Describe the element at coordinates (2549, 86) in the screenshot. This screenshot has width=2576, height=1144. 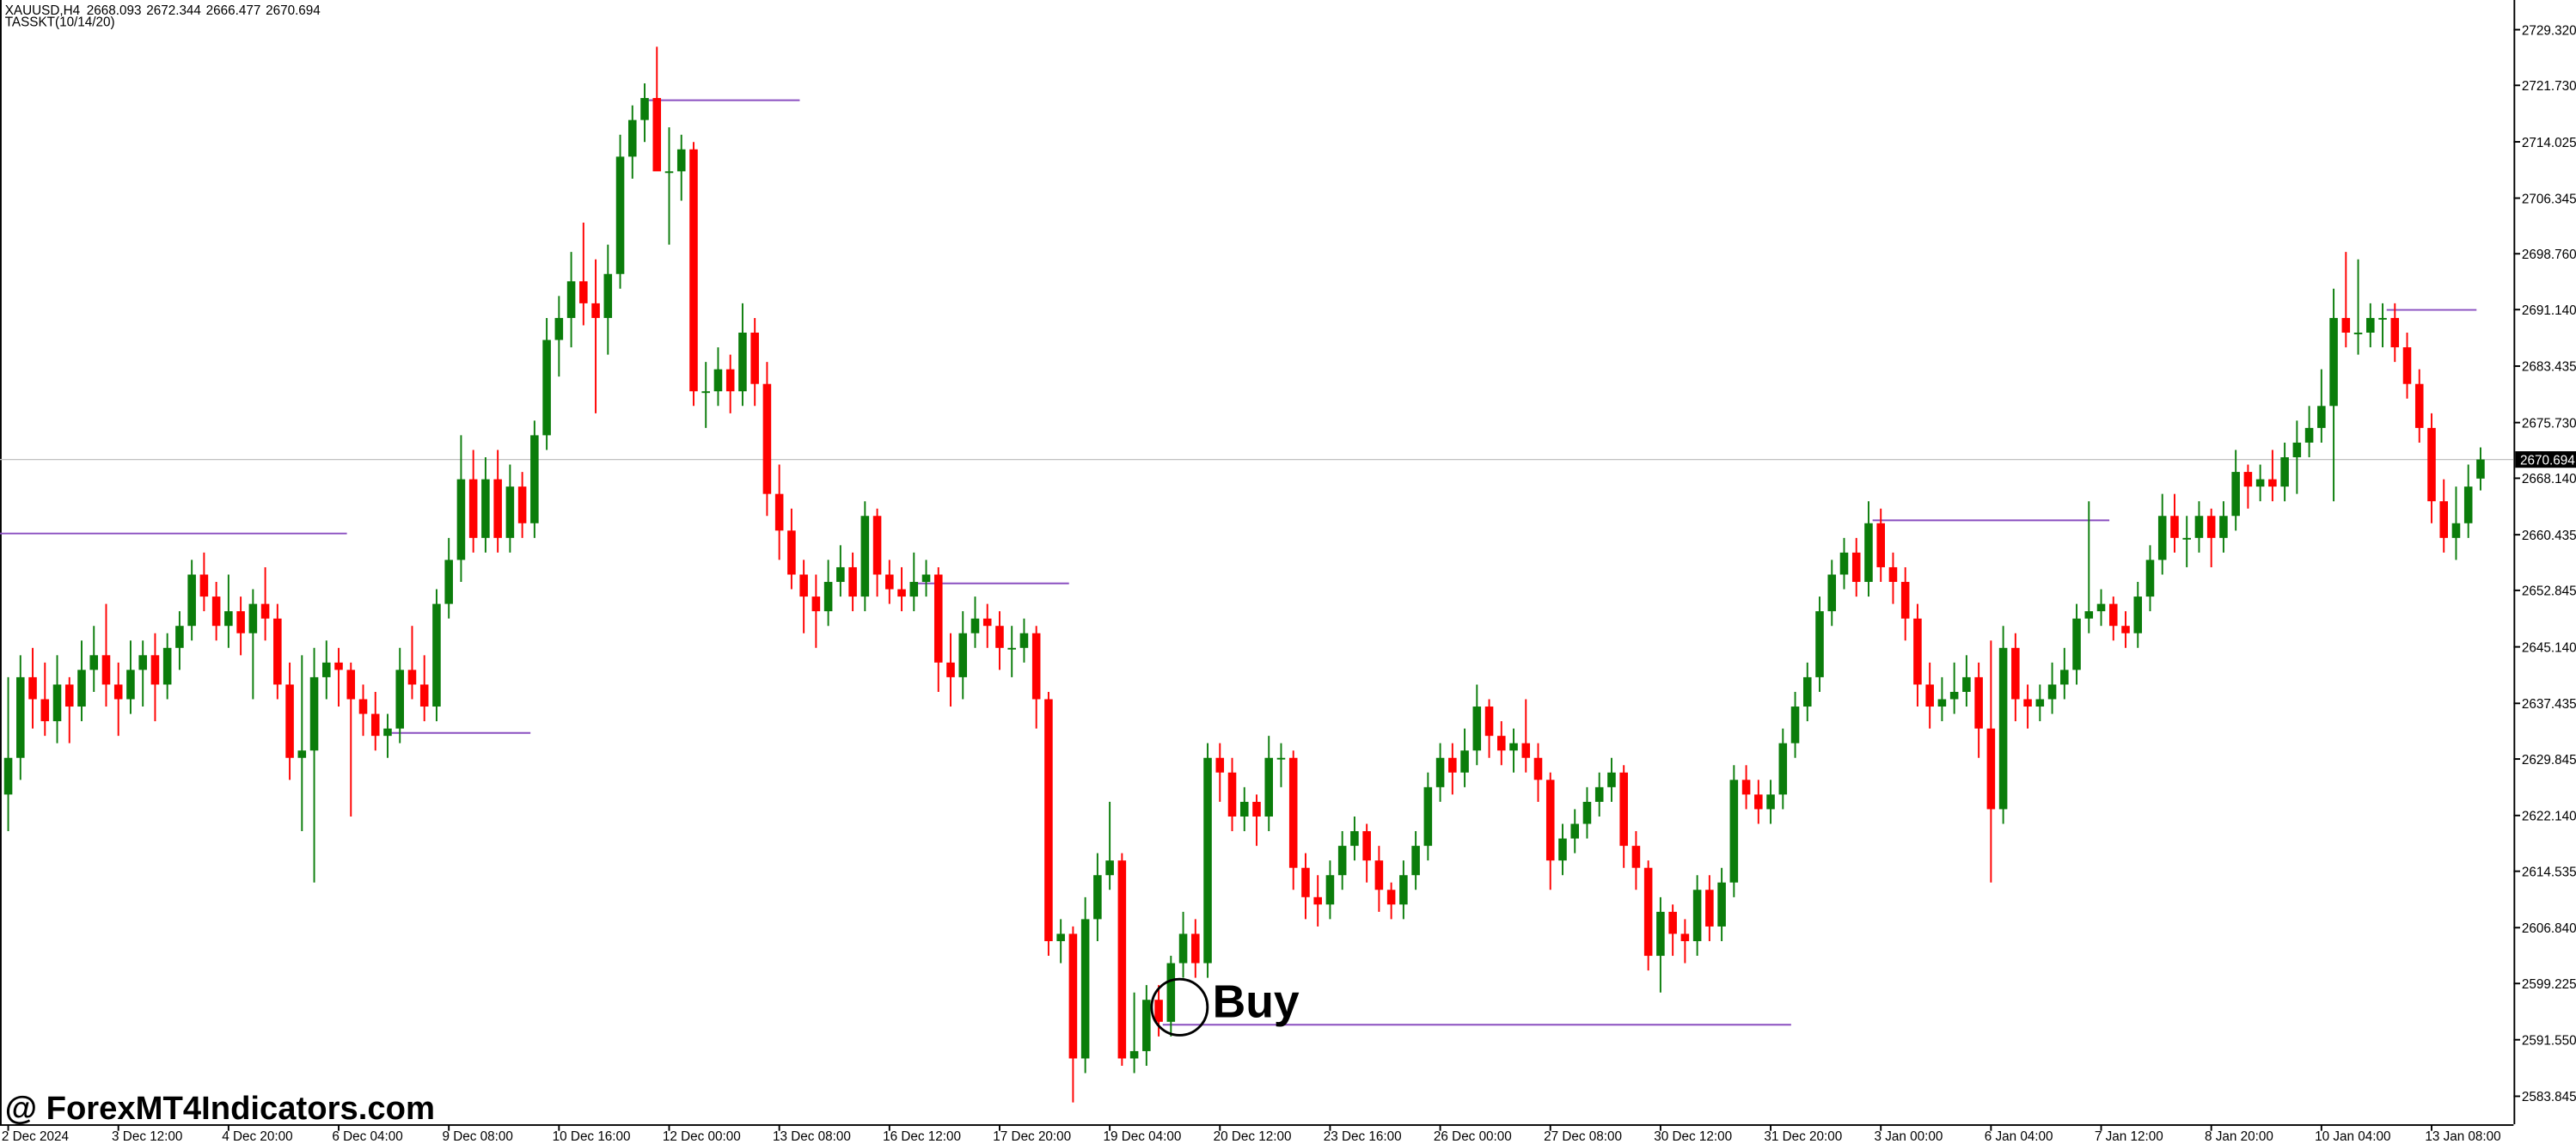
I see `y-tick-label: 2721.730` at that location.